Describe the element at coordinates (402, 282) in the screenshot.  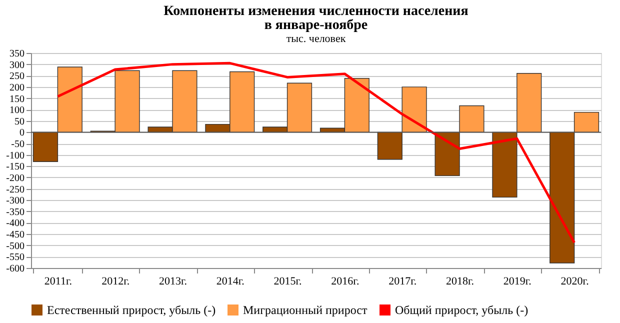
I see `x-tick-label: 2017г.` at that location.